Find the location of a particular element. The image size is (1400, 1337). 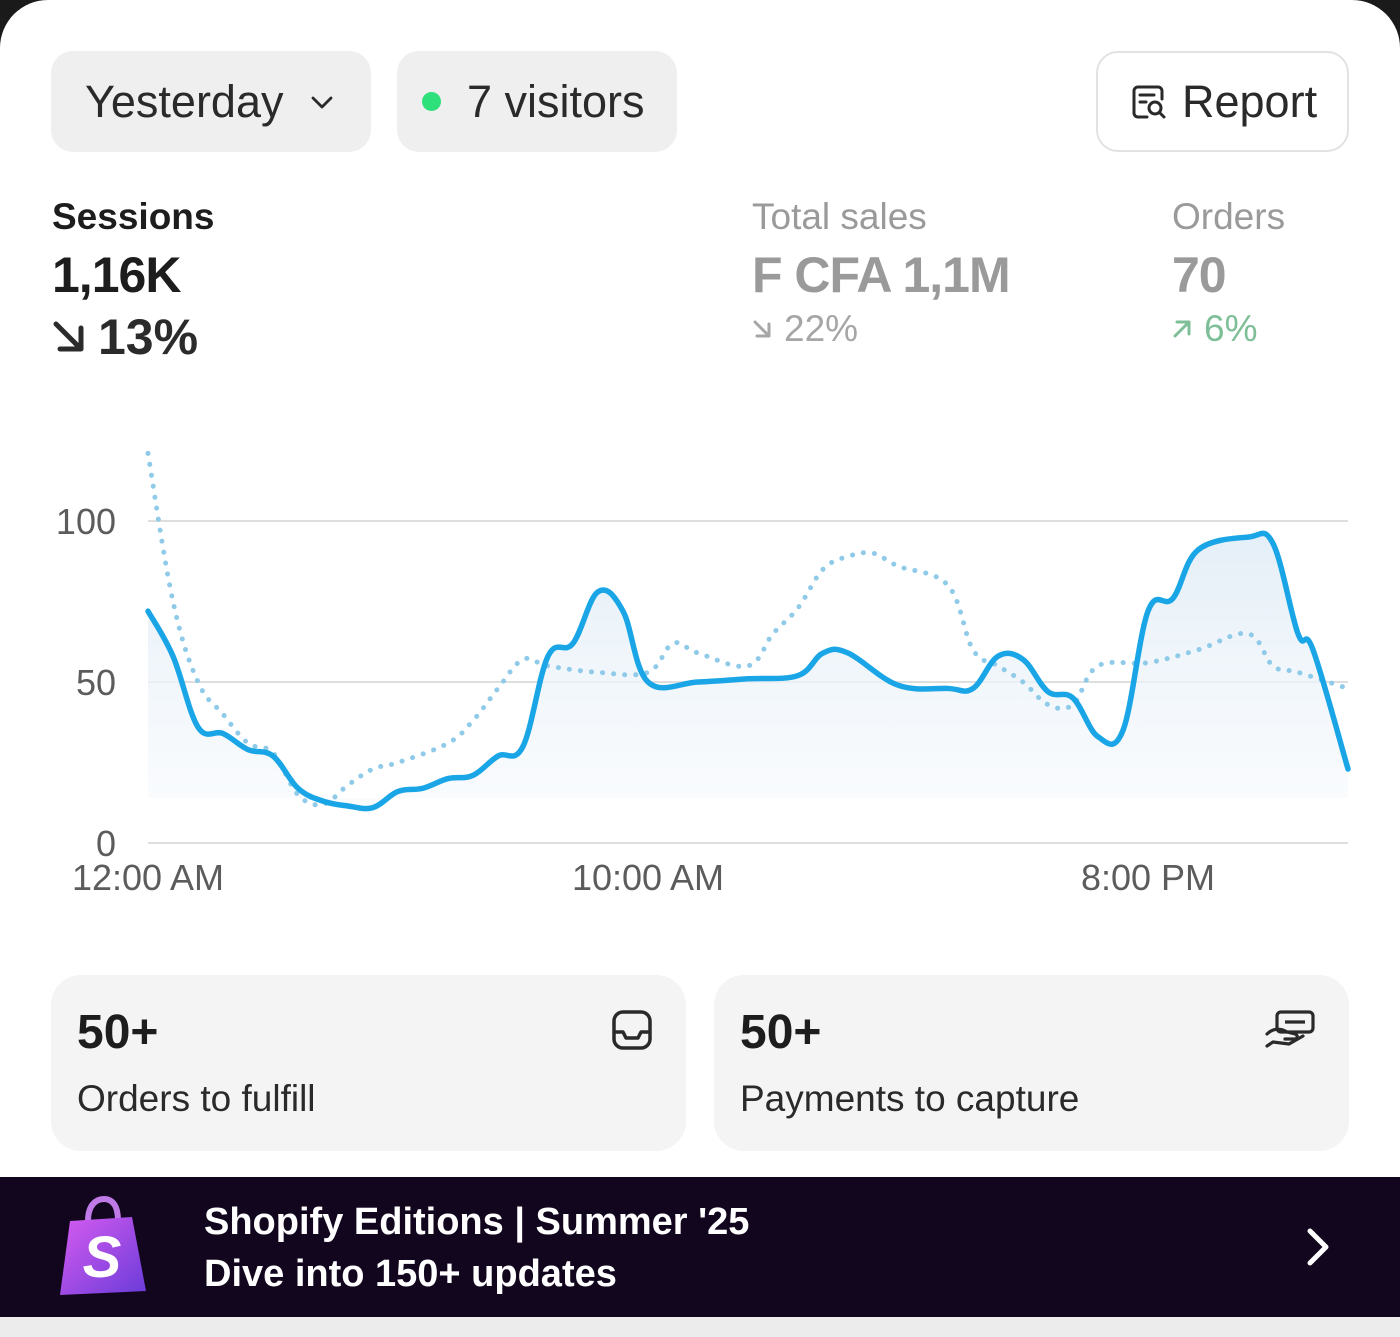

metric-delta: 6% is located at coordinates (1228, 329).